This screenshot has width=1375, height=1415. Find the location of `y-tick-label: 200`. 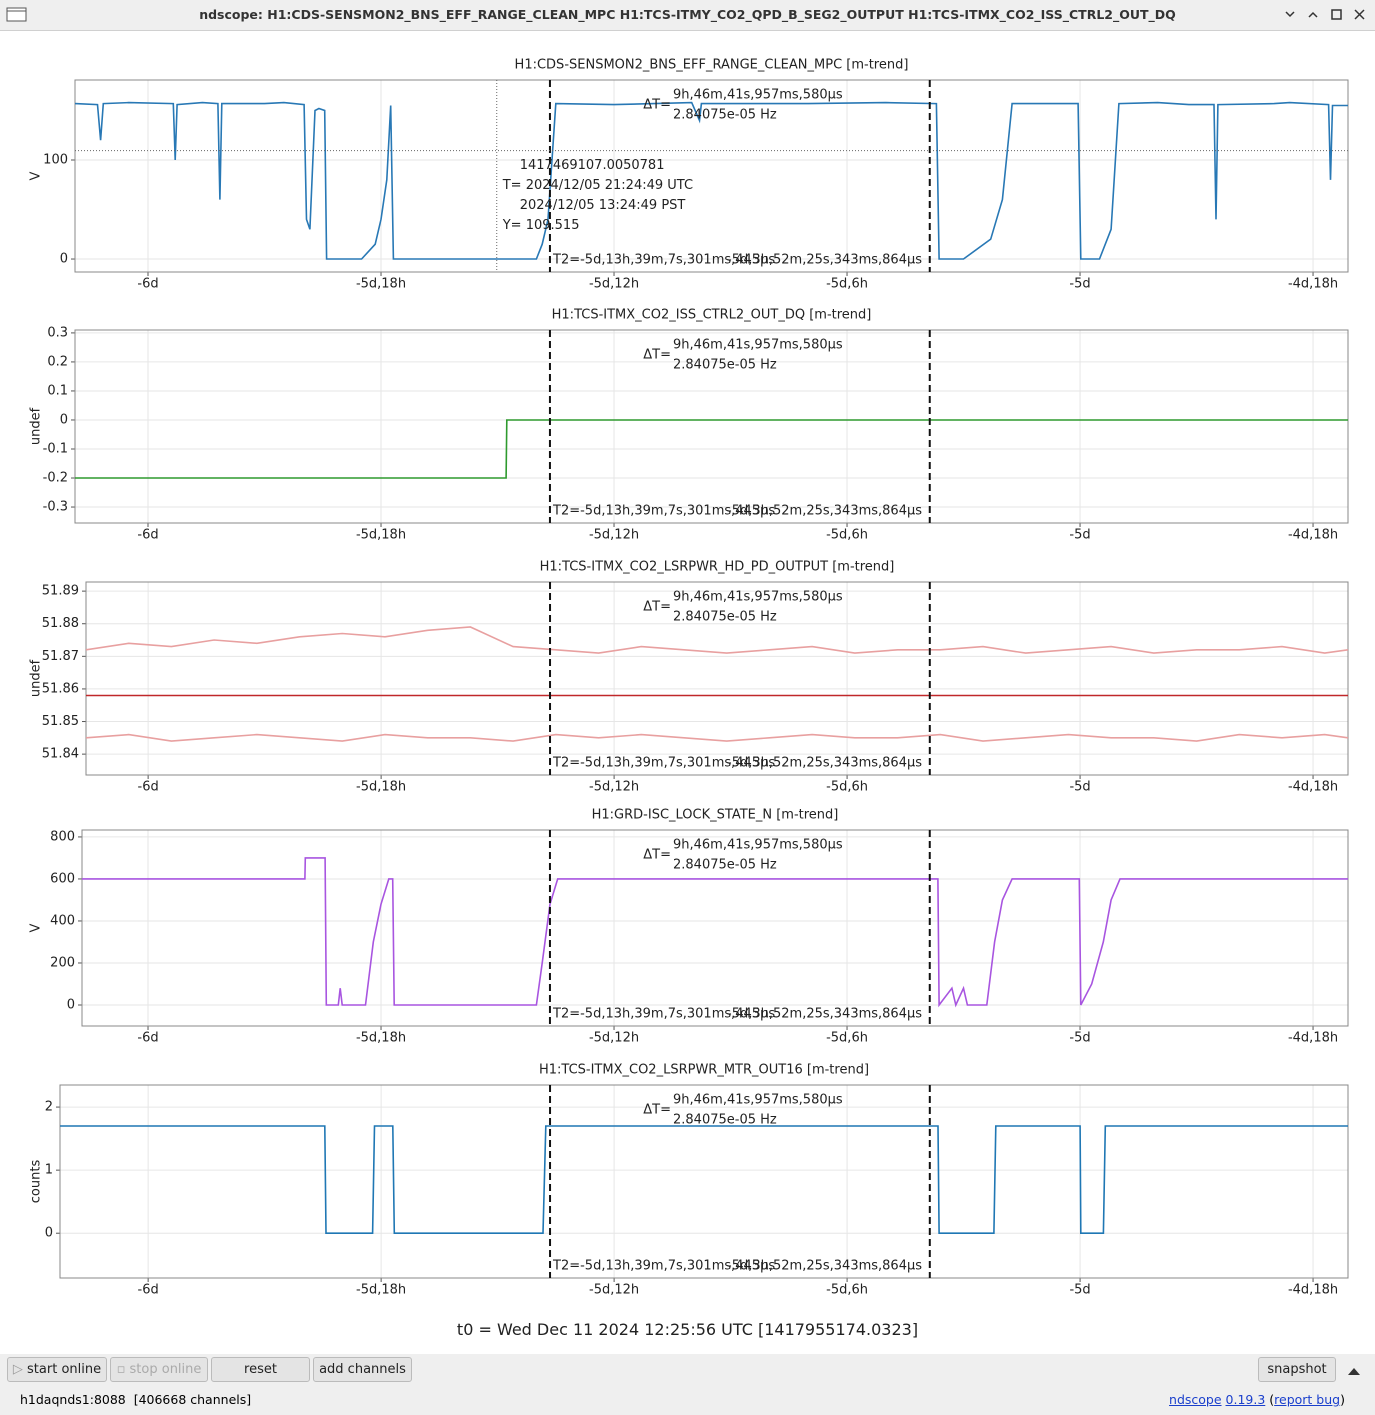

y-tick-label: 200 is located at coordinates (62, 962).